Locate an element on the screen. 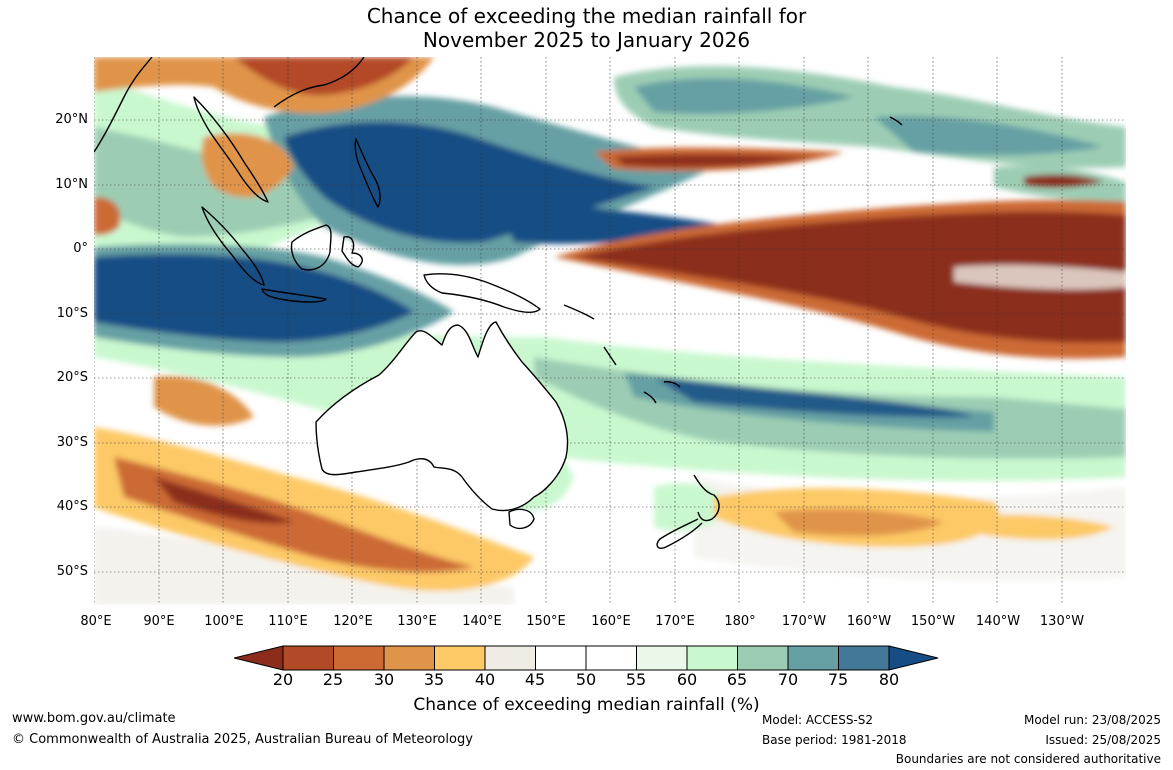 The width and height of the screenshot is (1173, 770). colorbar-tick: 25 is located at coordinates (333, 679).